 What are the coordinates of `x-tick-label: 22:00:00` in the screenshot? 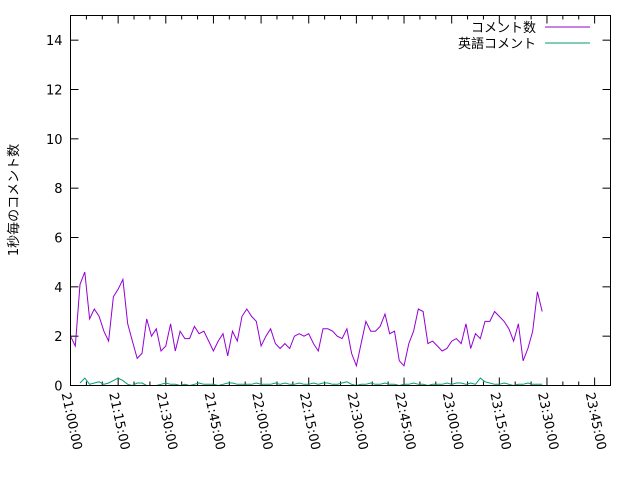 It's located at (261, 421).